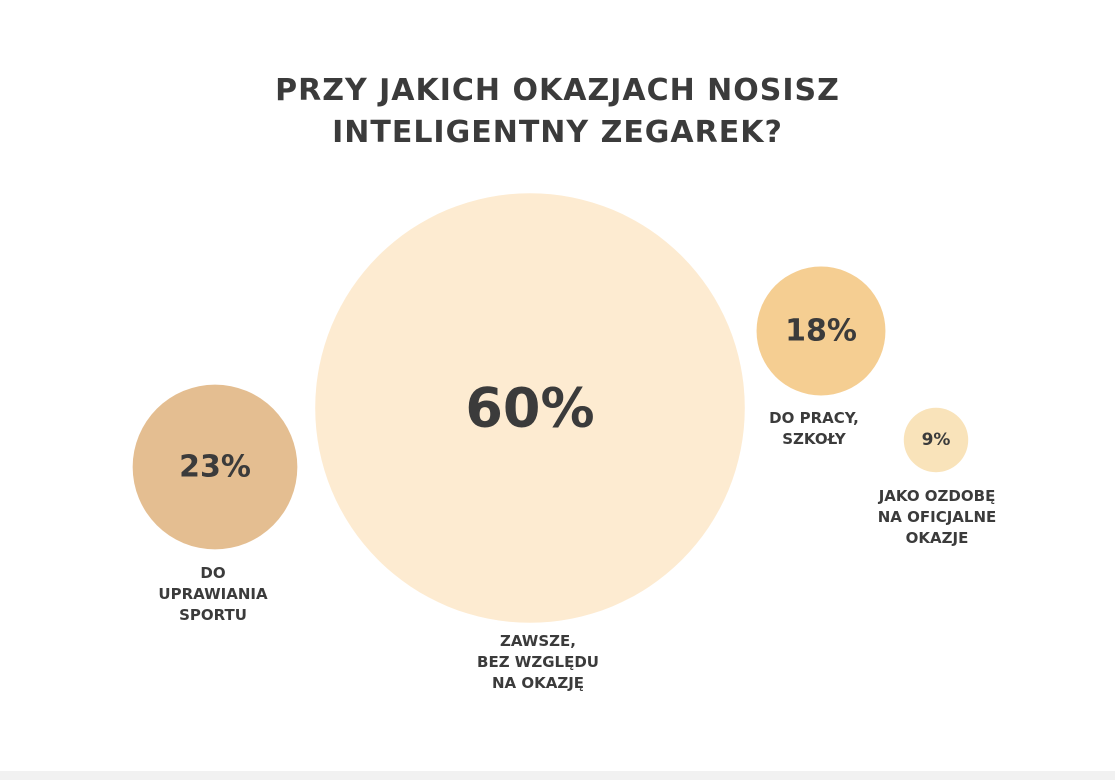 The height and width of the screenshot is (780, 1115). What do you see at coordinates (213, 594) in the screenshot?
I see `category-label: DO UPRAWIANIA SPORTU` at bounding box center [213, 594].